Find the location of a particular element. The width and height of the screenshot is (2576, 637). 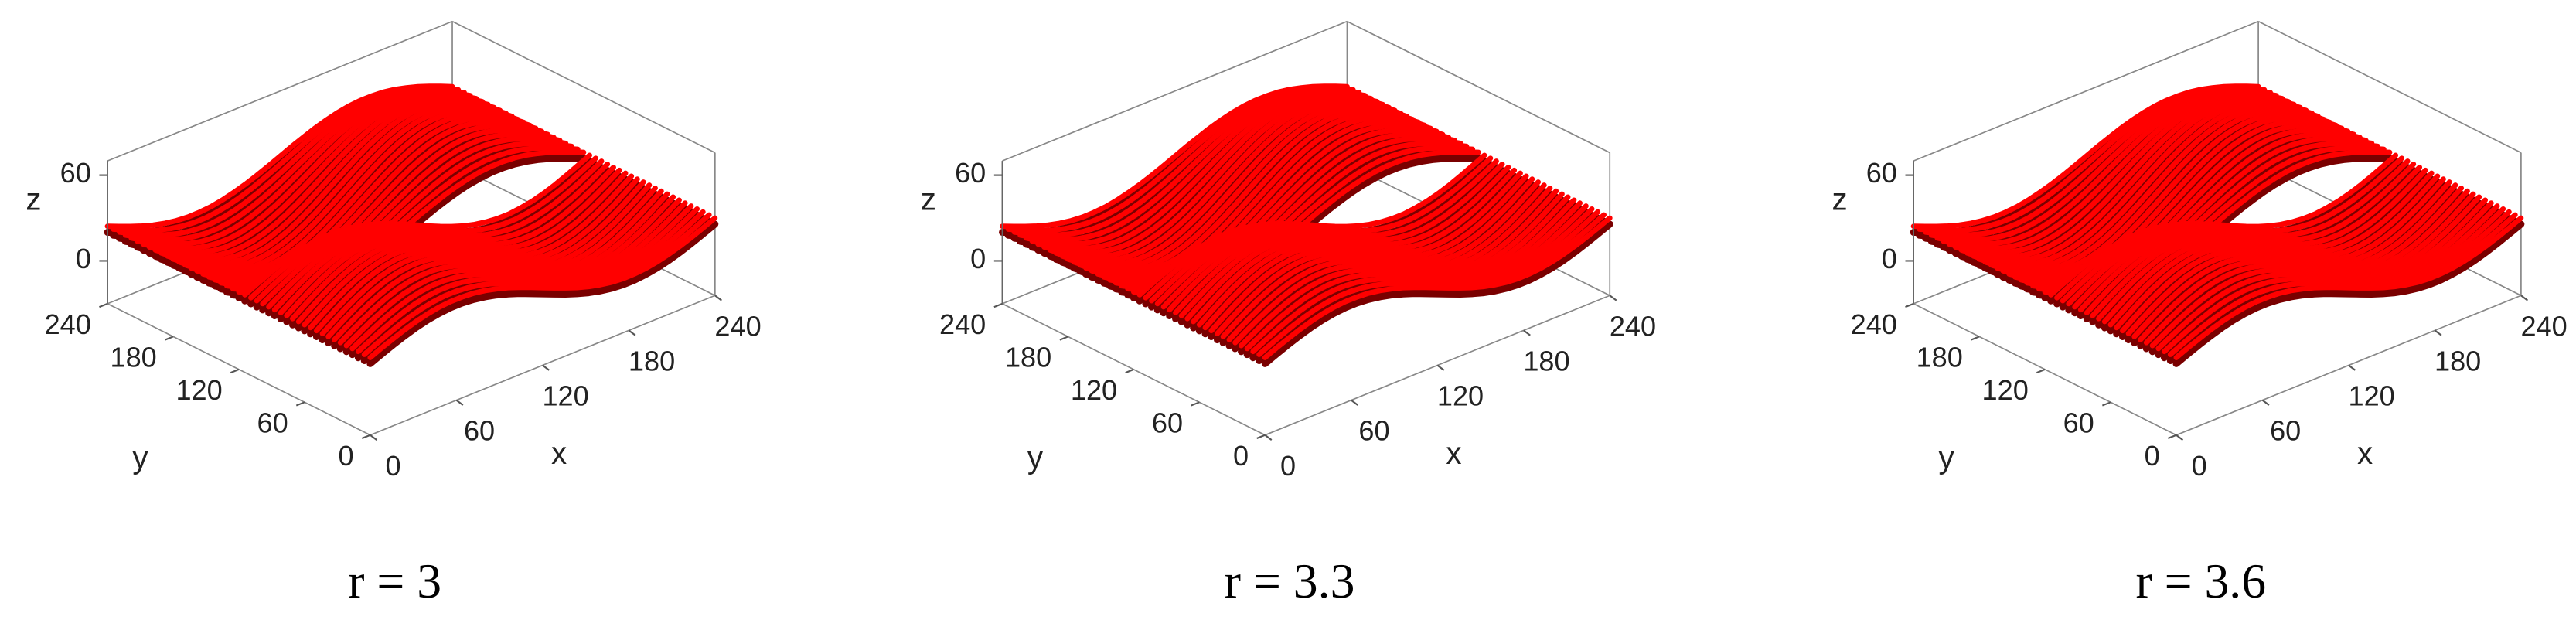

chart-title: r = 3.3 is located at coordinates (1290, 581).